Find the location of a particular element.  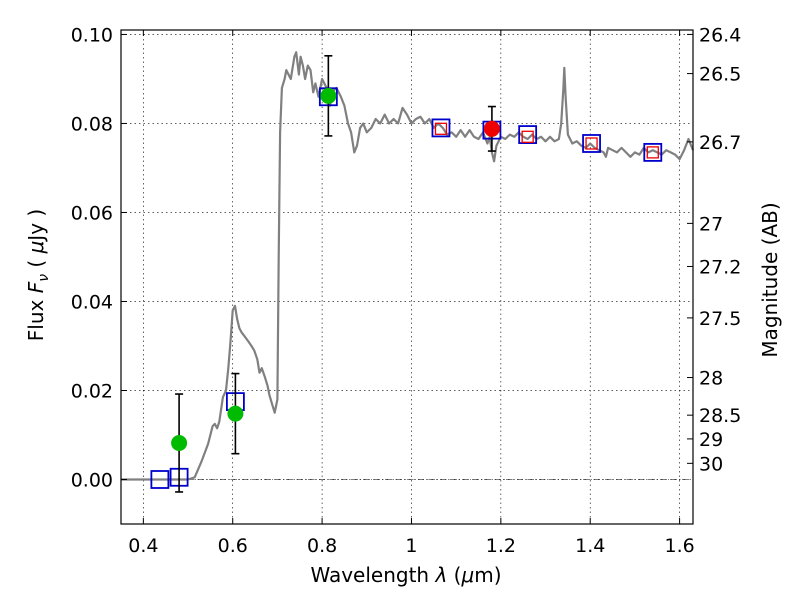

x-tick-label: 0.8 is located at coordinates (322, 546).